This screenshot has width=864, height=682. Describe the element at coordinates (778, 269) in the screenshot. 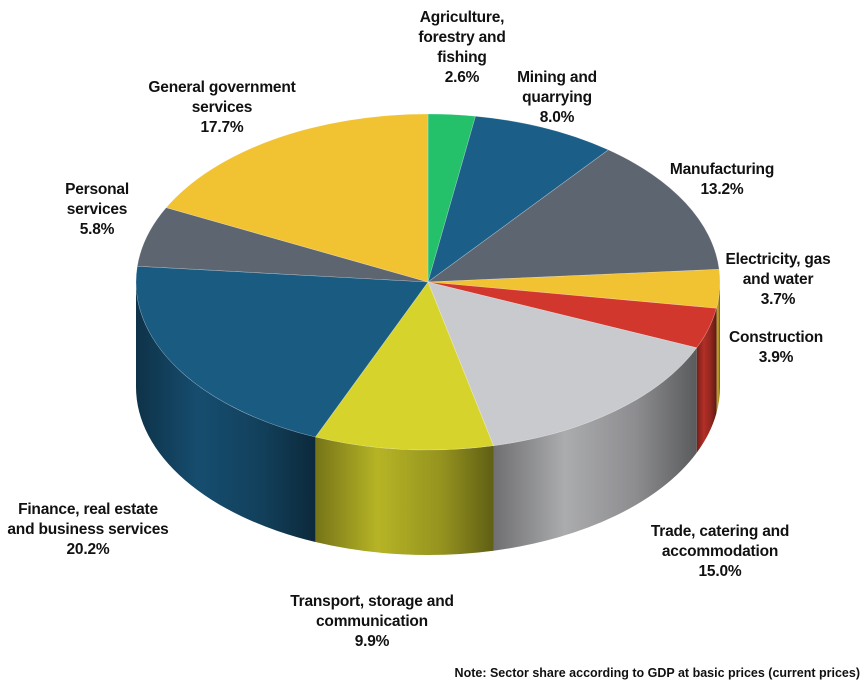

I see `category-name: Electricity, gas and water` at that location.